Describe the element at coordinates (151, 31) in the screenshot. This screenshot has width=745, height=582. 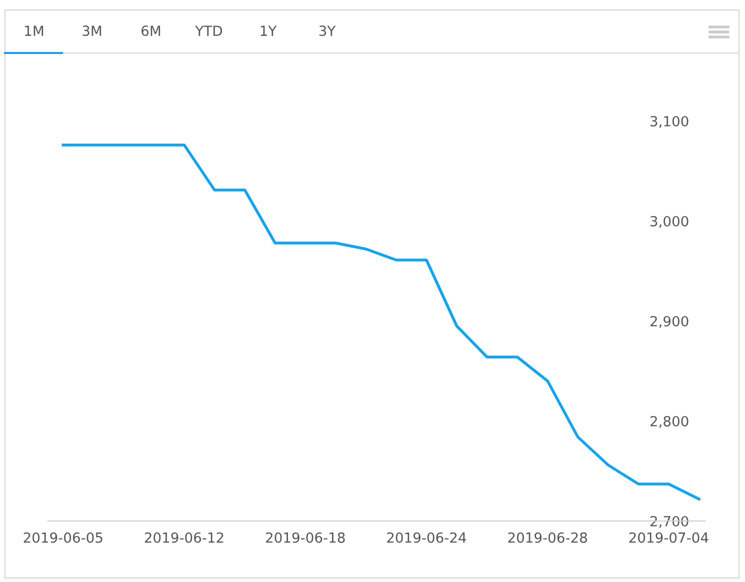
I see `text: 6M` at that location.